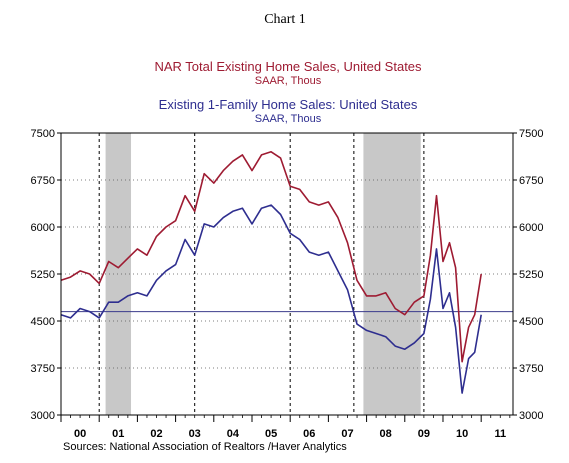 Image resolution: width=569 pixels, height=463 pixels. Describe the element at coordinates (118, 434) in the screenshot. I see `x-tick-label-01: 01` at that location.